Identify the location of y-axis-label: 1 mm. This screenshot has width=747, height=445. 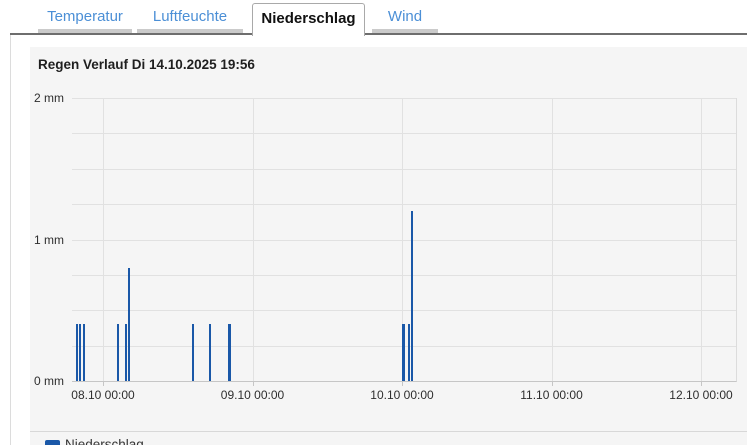
(49, 239).